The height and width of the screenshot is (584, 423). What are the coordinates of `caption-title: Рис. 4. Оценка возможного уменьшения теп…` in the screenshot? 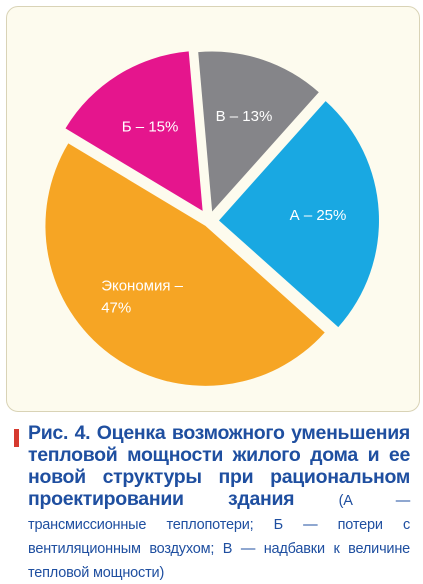 It's located at (219, 466).